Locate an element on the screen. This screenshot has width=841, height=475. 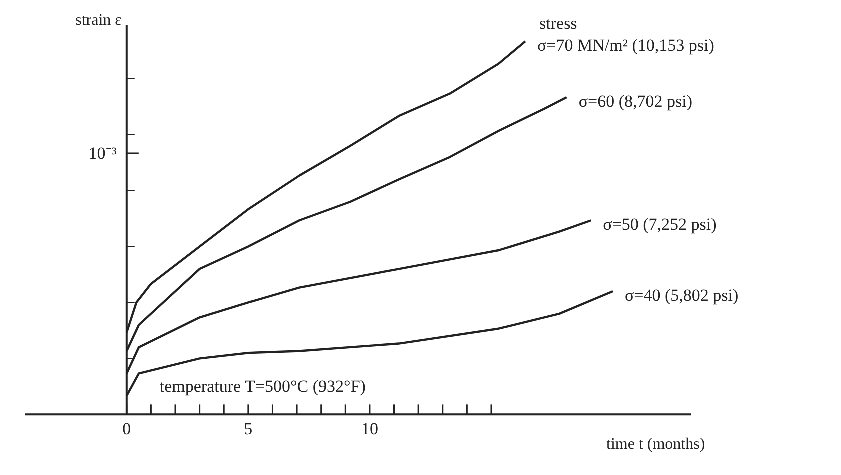
series-label: σ=70 MN/m² (10,153 psi) is located at coordinates (626, 46).